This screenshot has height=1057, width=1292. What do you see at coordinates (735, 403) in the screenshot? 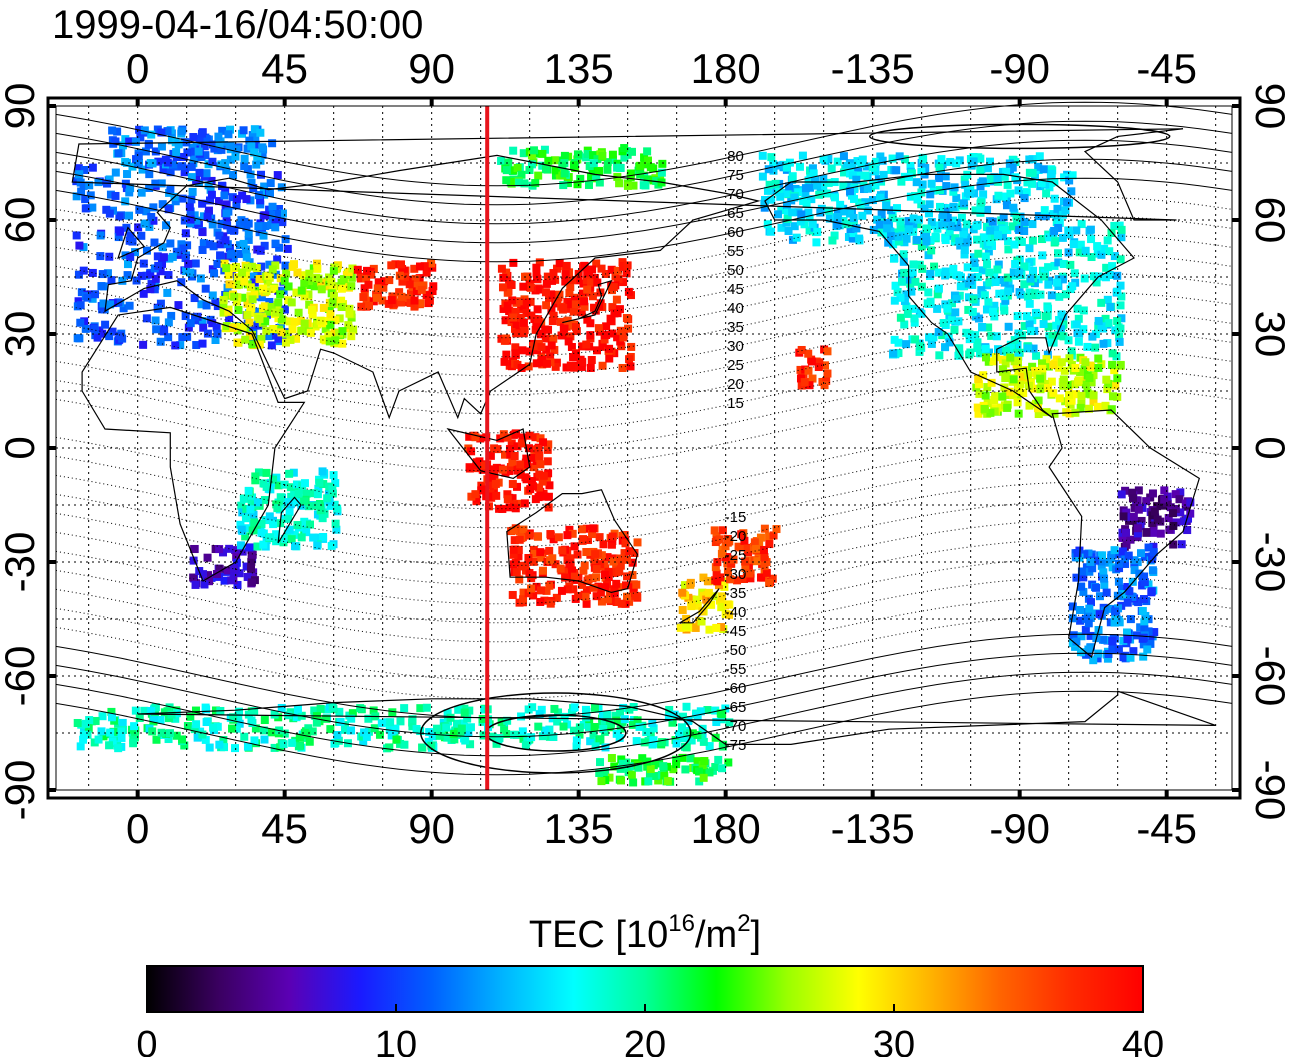
I see `mag-lat-label: 15` at bounding box center [735, 403].